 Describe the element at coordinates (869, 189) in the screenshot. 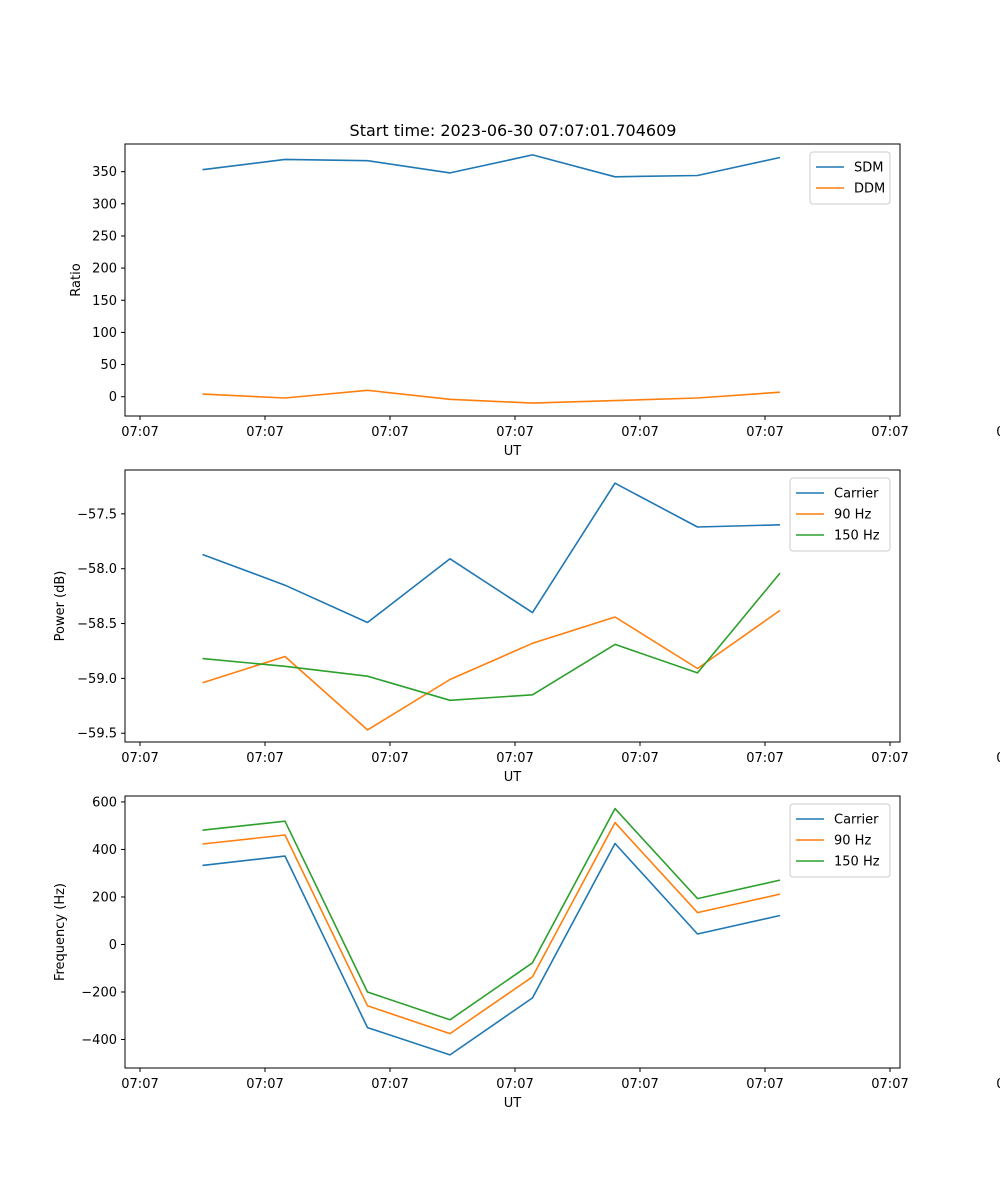

I see `legend-label: DDM` at that location.